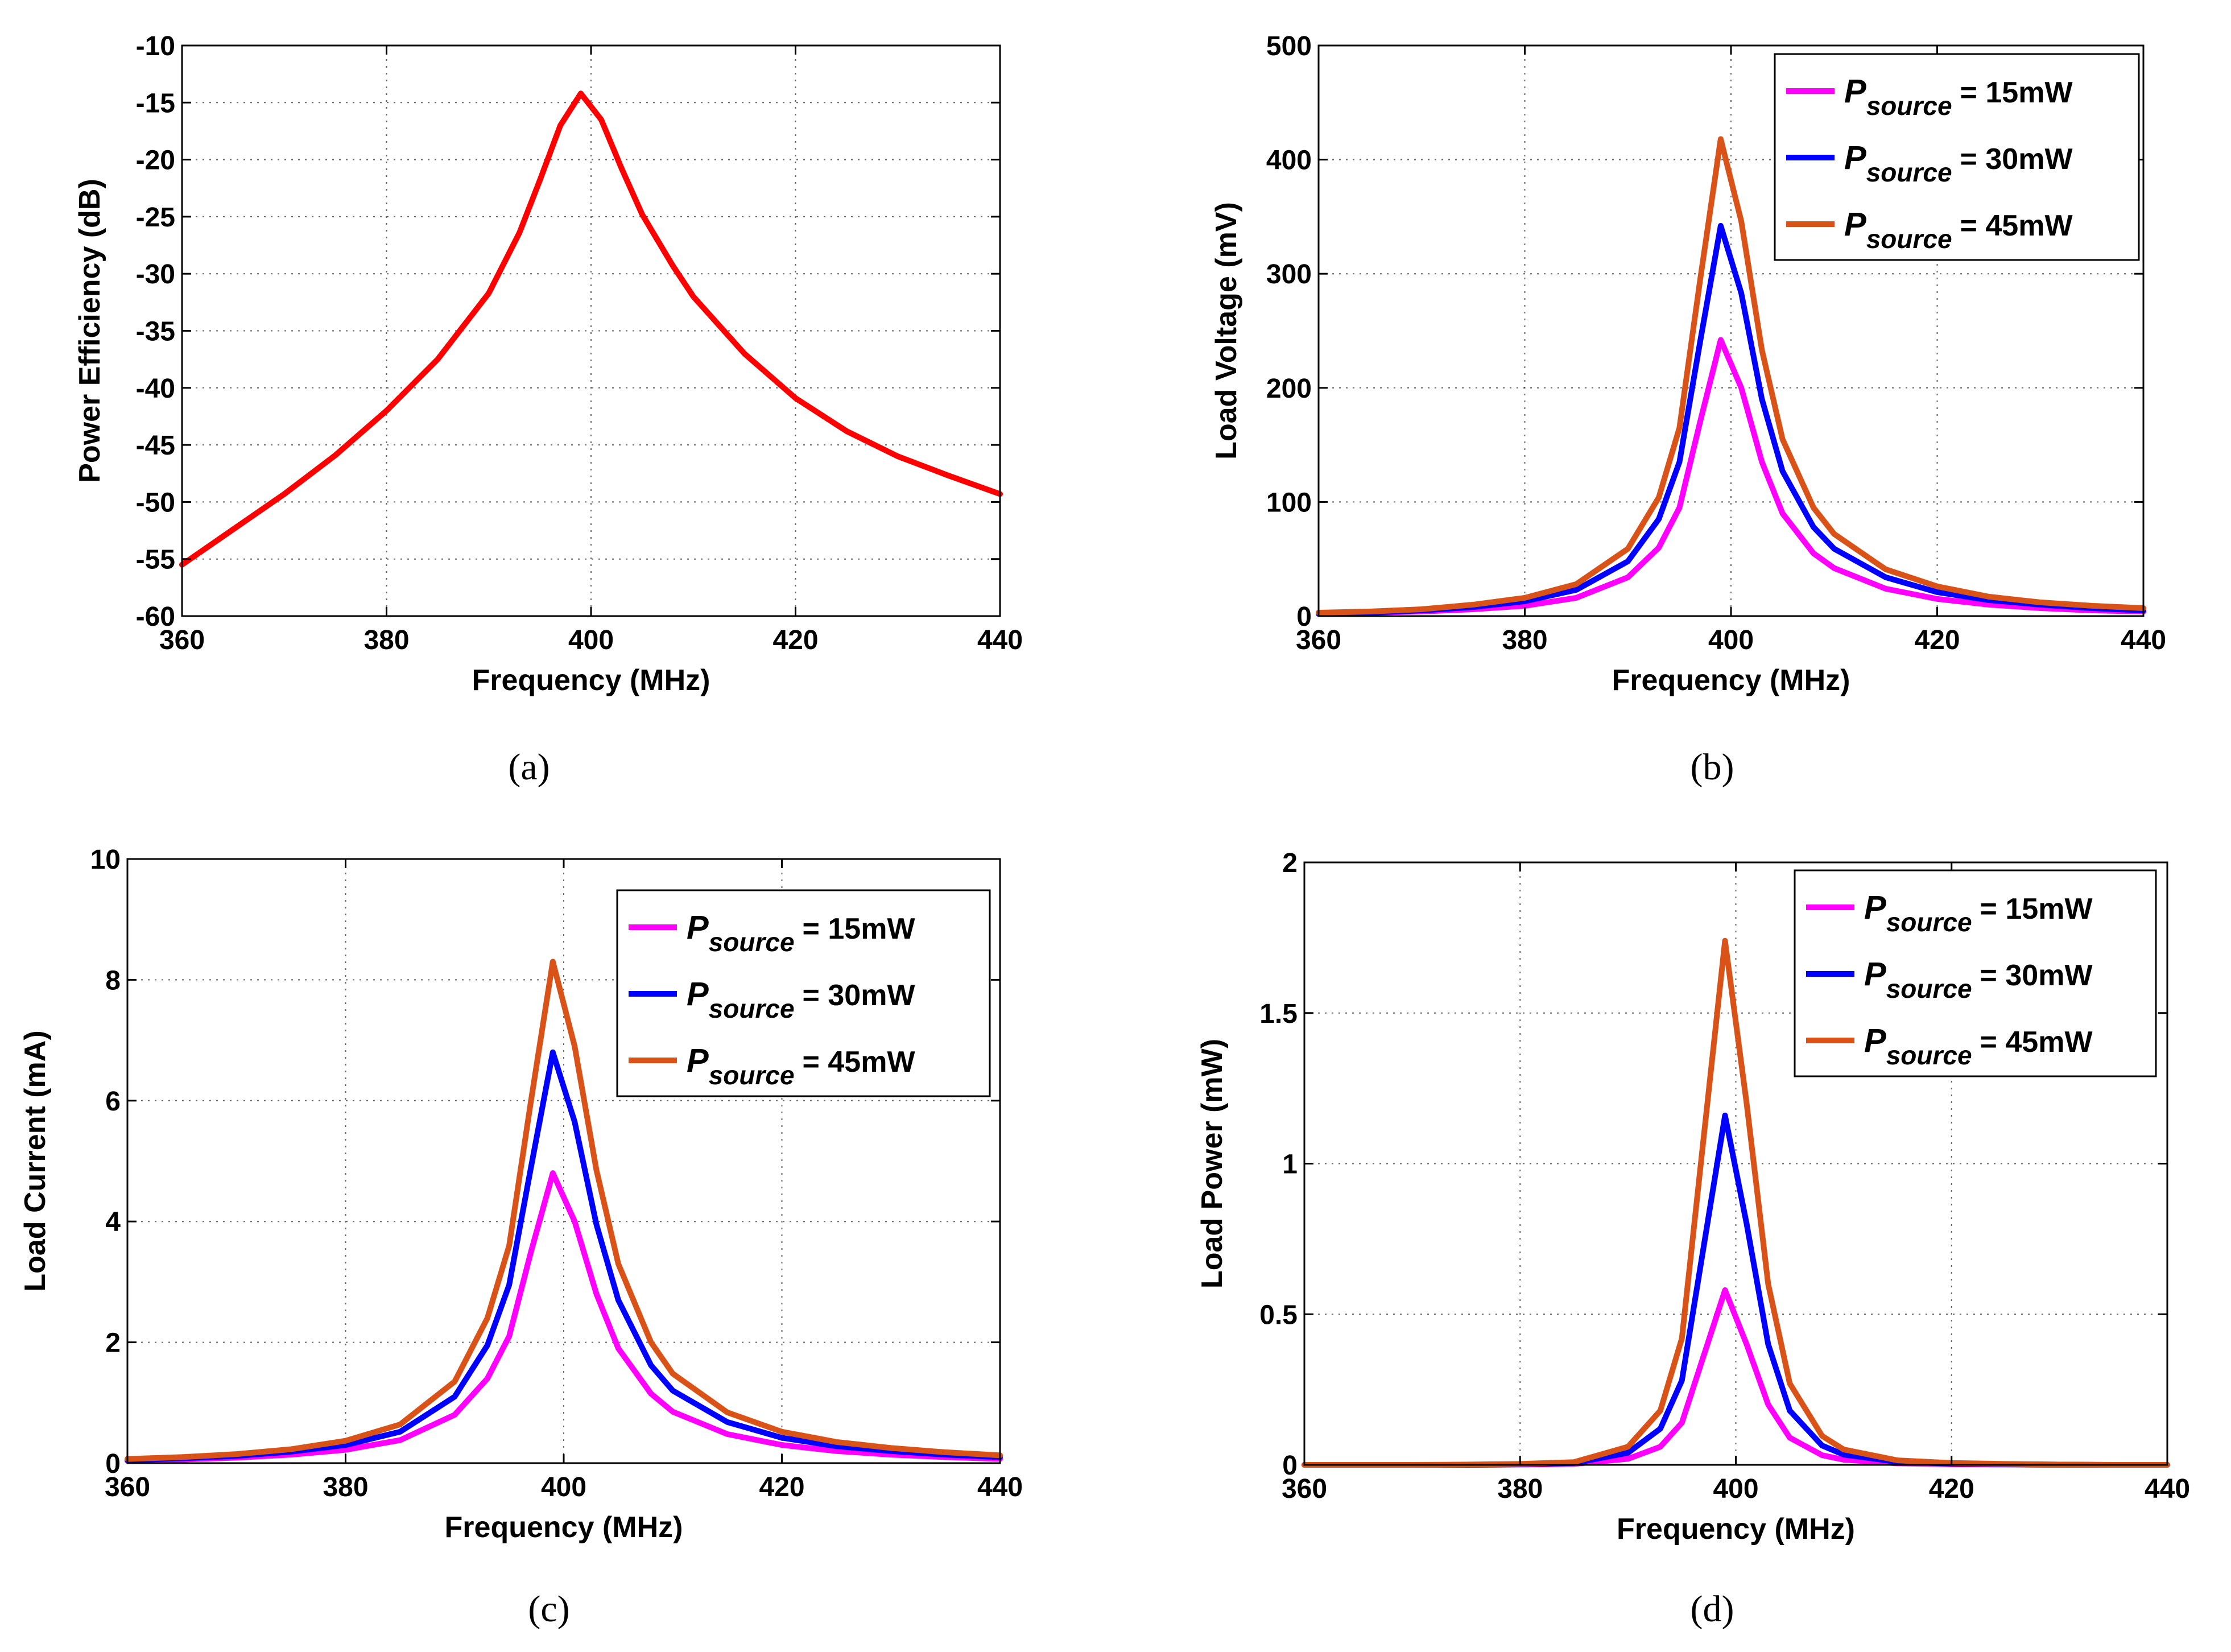  I want to click on x-tick-label-b: 400, so click(1731, 640).